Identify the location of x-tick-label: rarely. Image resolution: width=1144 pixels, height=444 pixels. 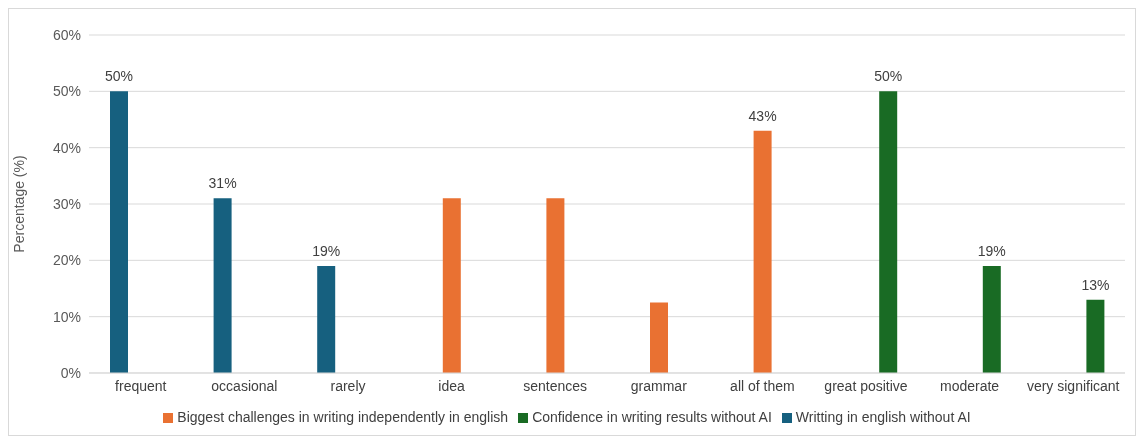
(348, 385).